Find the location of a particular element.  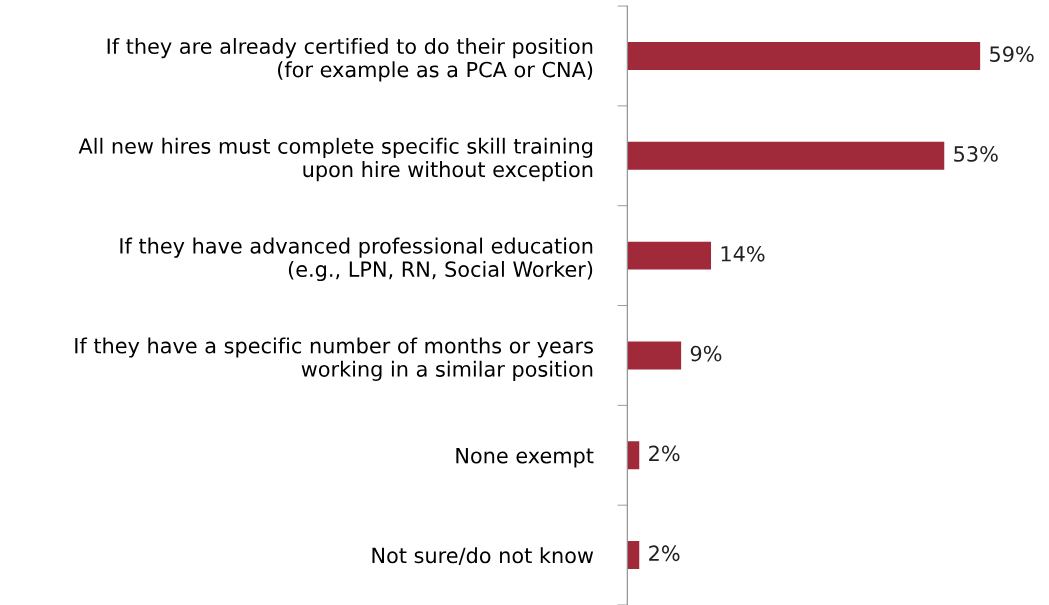

y-tick-label: None exempt is located at coordinates (525, 457).